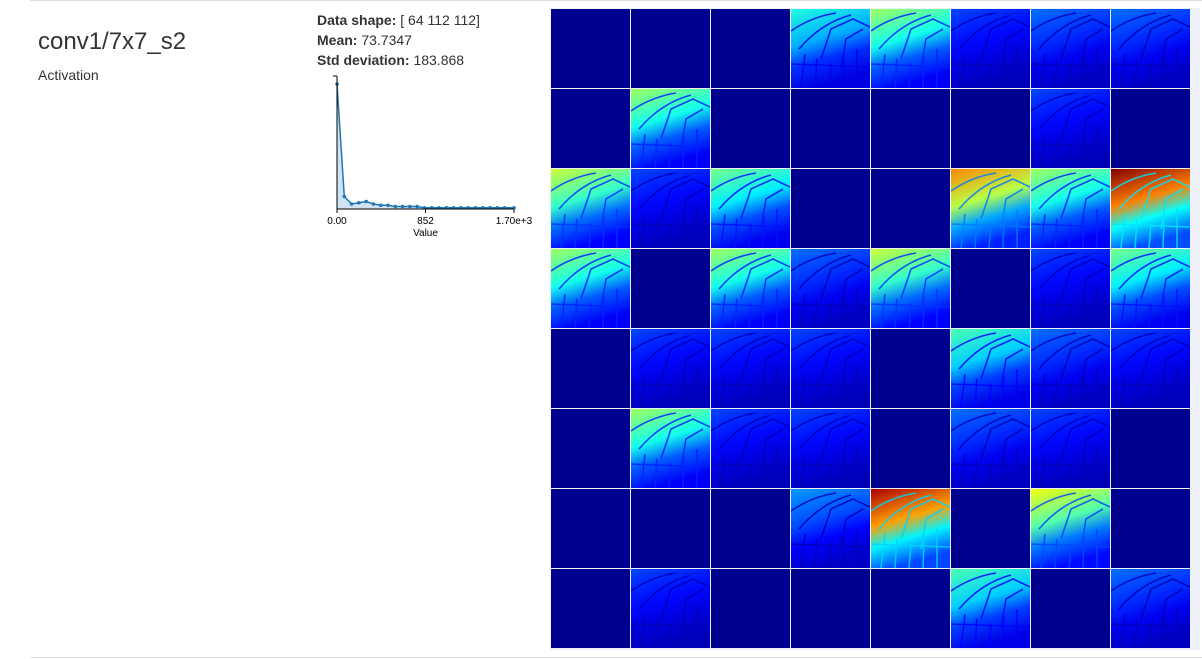 This screenshot has width=1202, height=659. I want to click on histogram-line, so click(425, 146).